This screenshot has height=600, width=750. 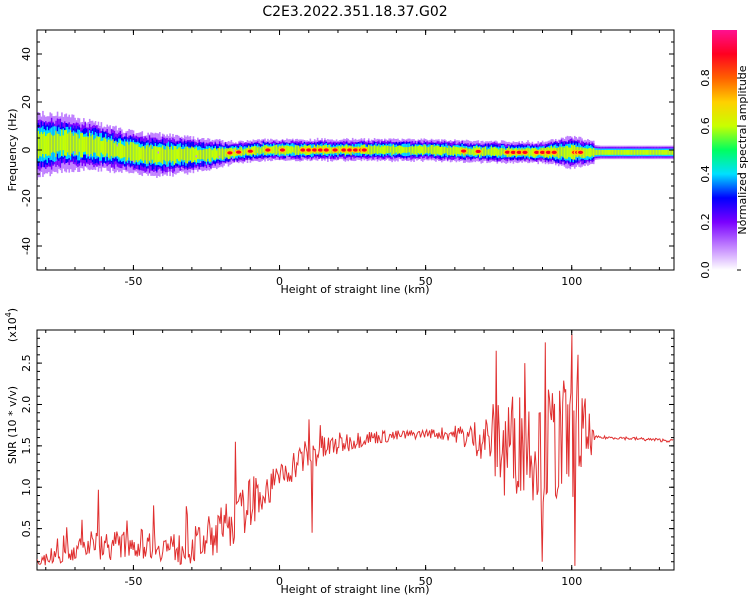 What do you see at coordinates (705, 222) in the screenshot?
I see `colorbar-tick-label: 0.2` at bounding box center [705, 222].